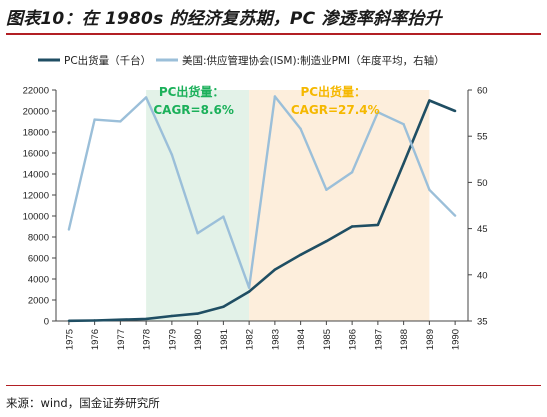 The image size is (547, 417). I want to click on y-right-tick-label: 60, so click(482, 91).